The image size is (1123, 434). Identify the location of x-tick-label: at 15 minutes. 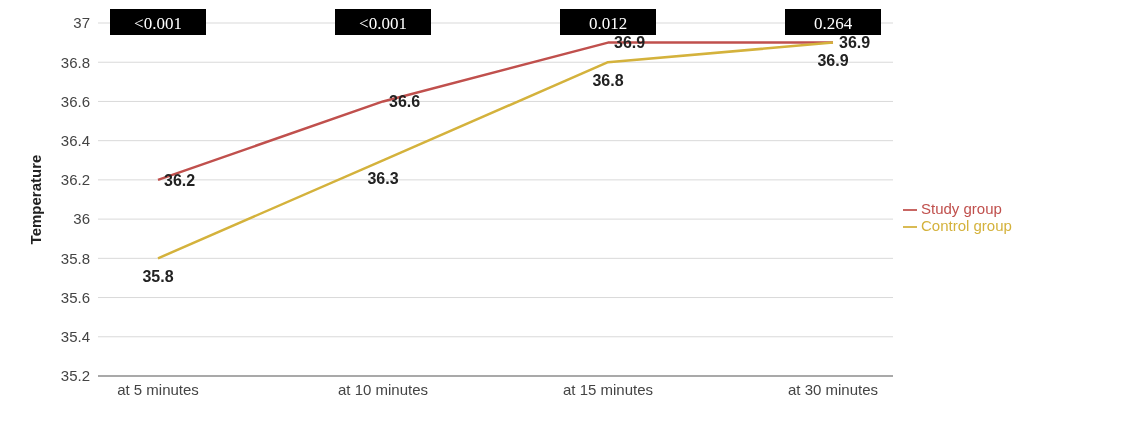
(608, 389).